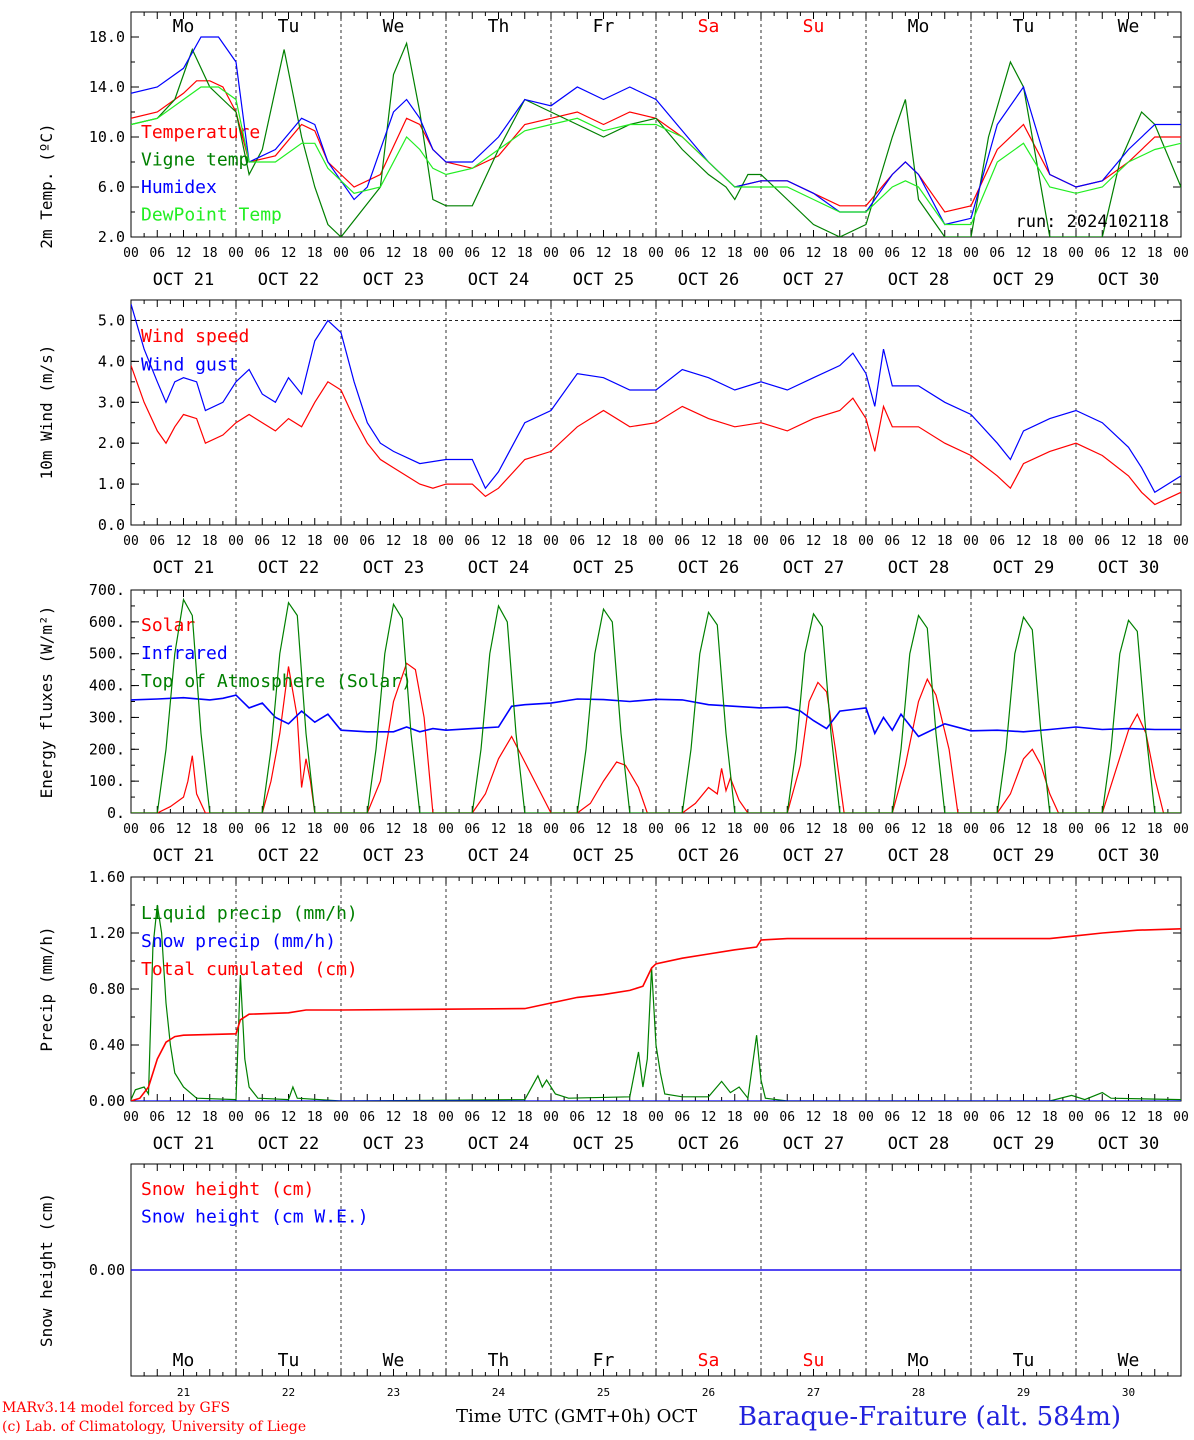 Image resolution: width=1194 pixels, height=1440 pixels. Describe the element at coordinates (498, 856) in the screenshot. I see `x-date-label: OCT 24` at that location.